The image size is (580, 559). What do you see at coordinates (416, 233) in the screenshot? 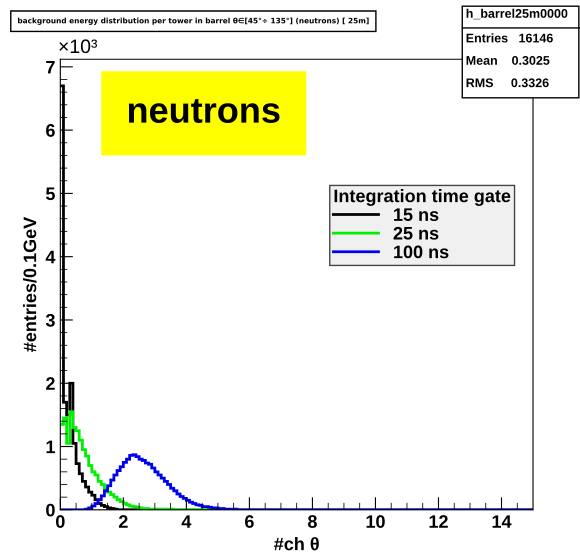
I see `legend-label: 25 ns` at bounding box center [416, 233].